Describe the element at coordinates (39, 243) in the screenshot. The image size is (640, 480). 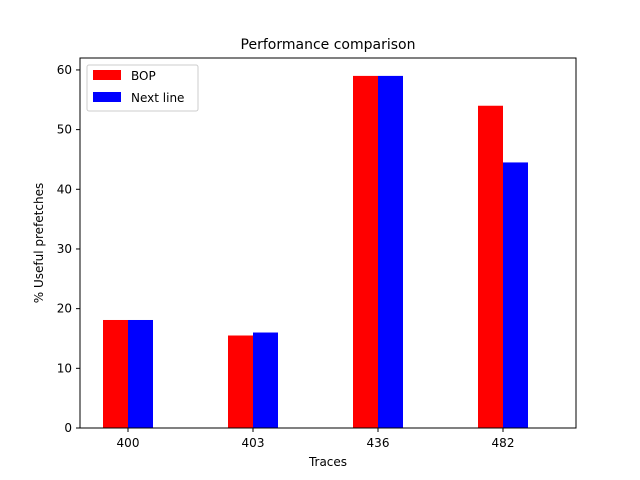
I see `y-axis-title: % Useful prefetches` at that location.